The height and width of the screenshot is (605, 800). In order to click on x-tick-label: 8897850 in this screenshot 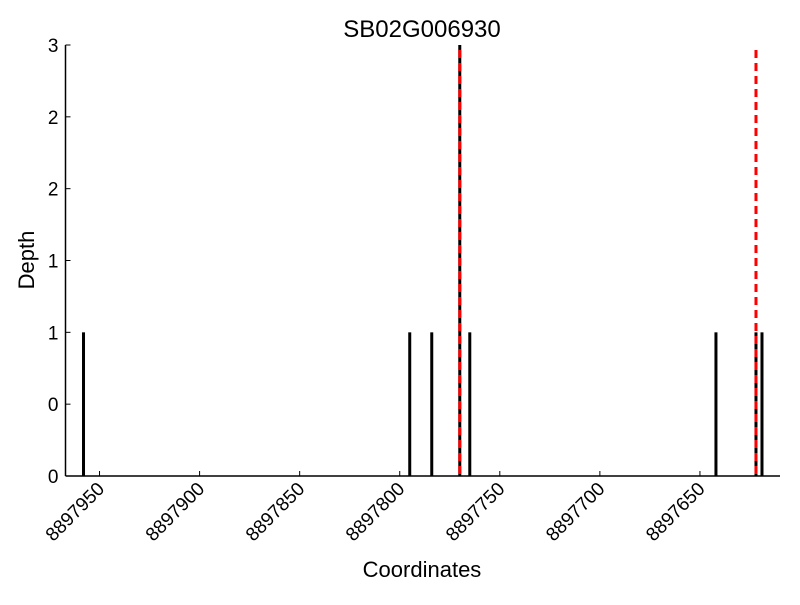, I will do `click(275, 512)`.